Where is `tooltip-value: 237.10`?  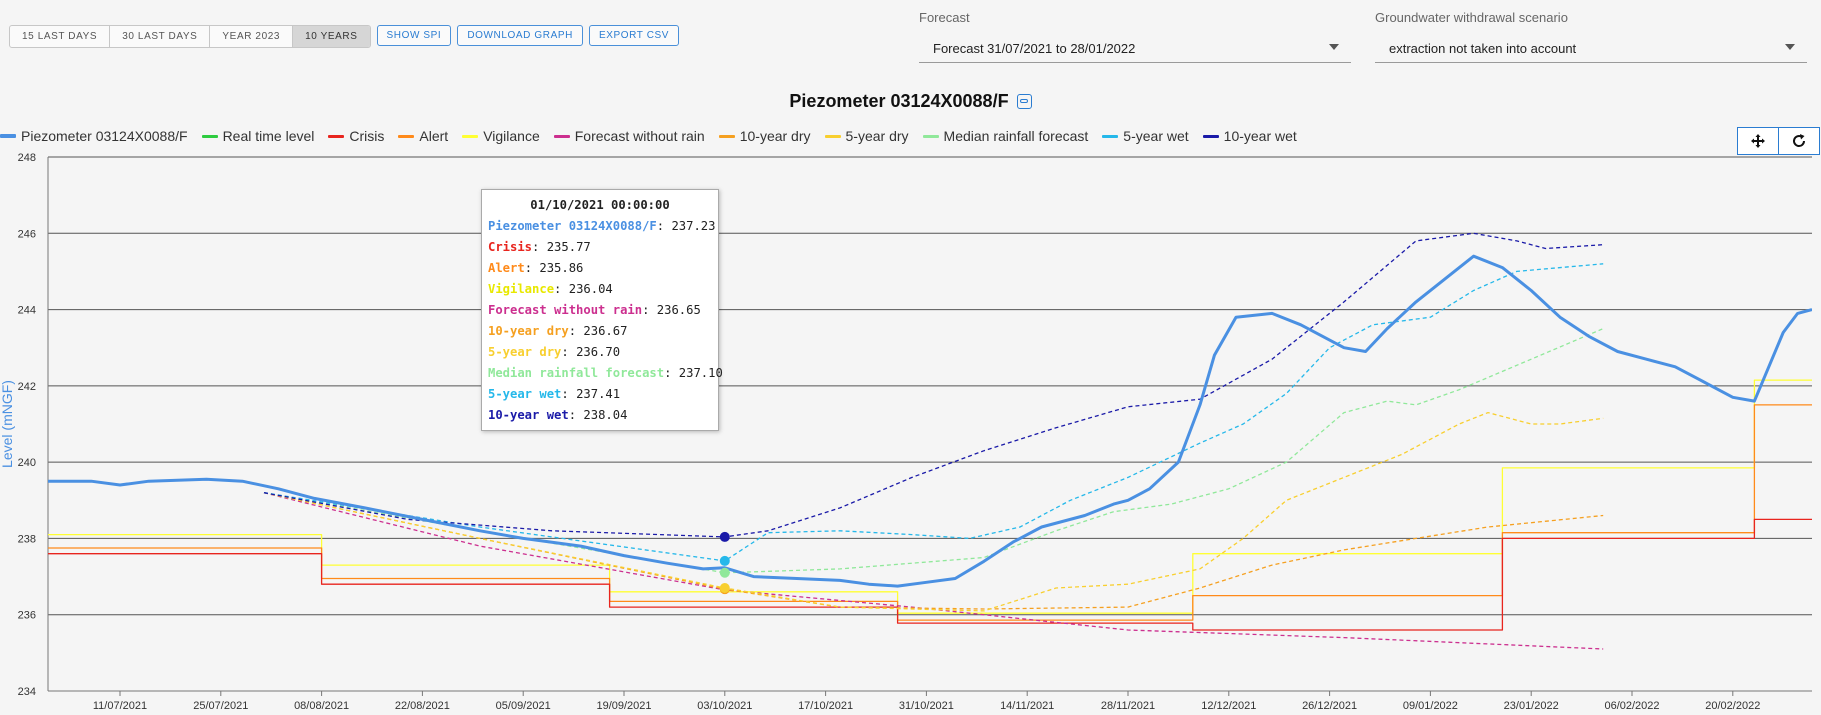 tooltip-value: 237.10 is located at coordinates (700, 373).